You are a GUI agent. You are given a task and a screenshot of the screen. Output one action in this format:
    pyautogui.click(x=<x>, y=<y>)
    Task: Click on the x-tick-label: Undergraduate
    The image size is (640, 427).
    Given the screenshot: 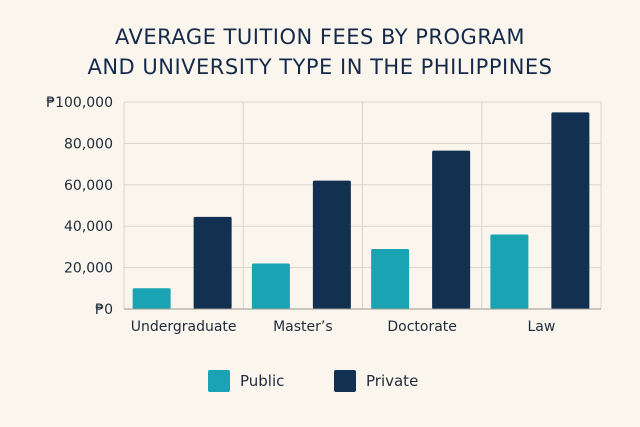 What is the action you would take?
    pyautogui.click(x=184, y=327)
    